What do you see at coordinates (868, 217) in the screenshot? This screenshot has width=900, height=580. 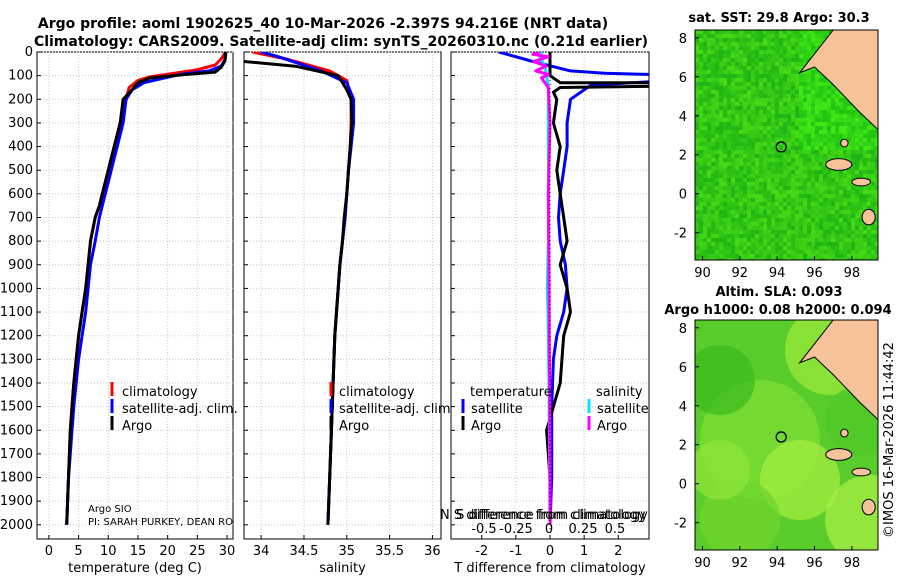 I see `island` at bounding box center [868, 217].